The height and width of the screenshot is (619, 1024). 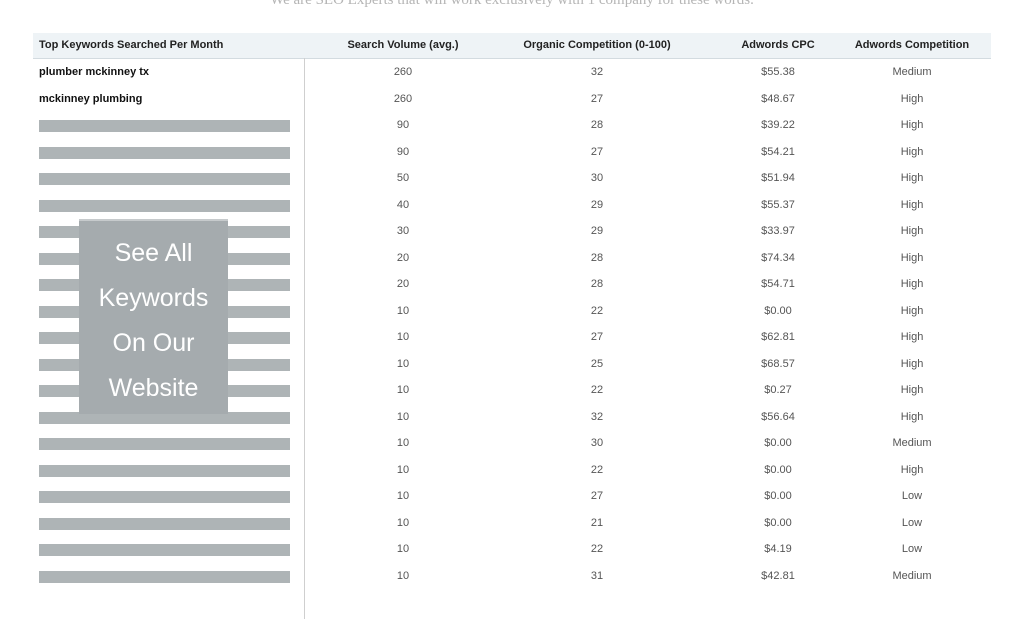 I want to click on table-row: 10 22 $4.19 Low, so click(x=512, y=549).